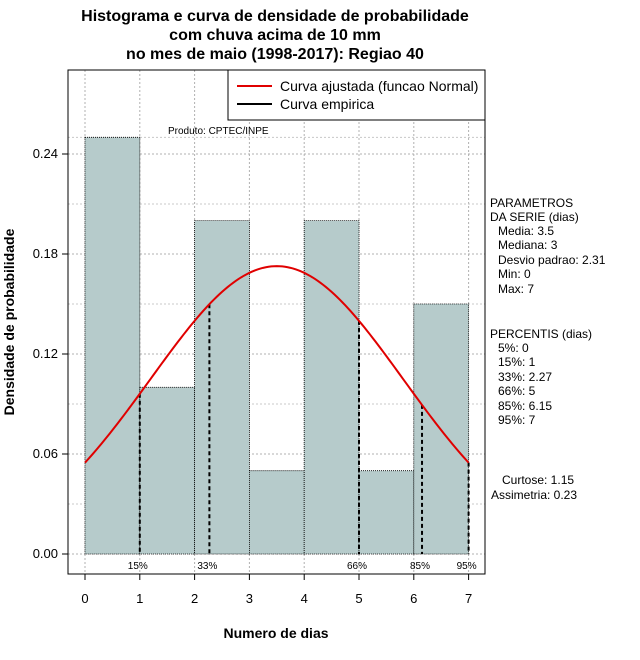 Image resolution: width=640 pixels, height=660 pixels. What do you see at coordinates (45, 553) in the screenshot?
I see `y-tick-label: 0.00` at bounding box center [45, 553].